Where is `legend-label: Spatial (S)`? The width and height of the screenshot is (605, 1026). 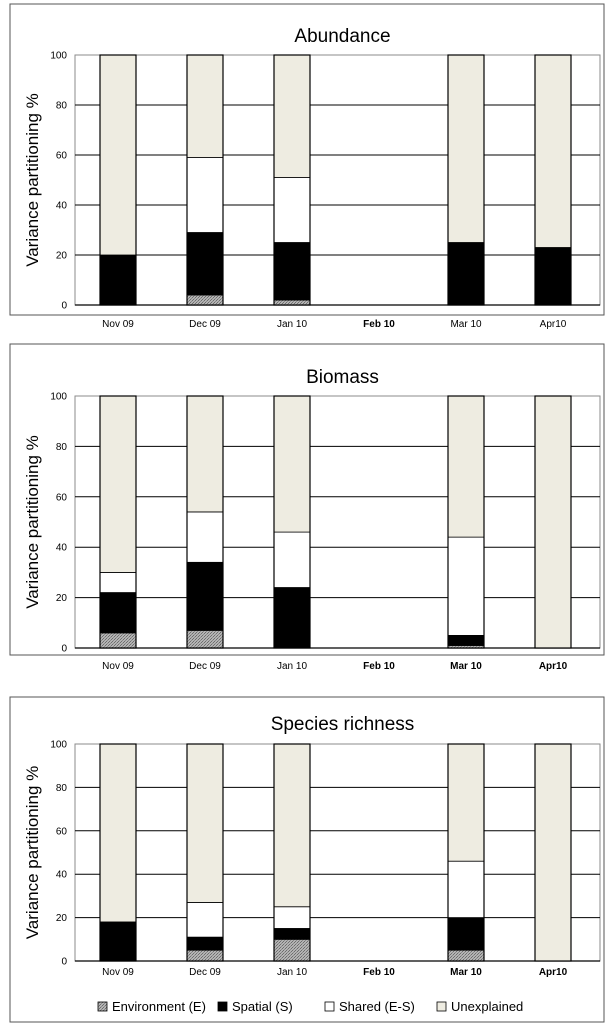 legend-label: Spatial (S) is located at coordinates (262, 1006).